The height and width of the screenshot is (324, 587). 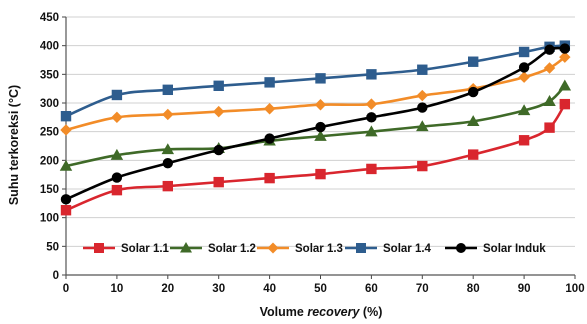 What do you see at coordinates (49, 161) in the screenshot?
I see `y-tick-label: 200` at bounding box center [49, 161].